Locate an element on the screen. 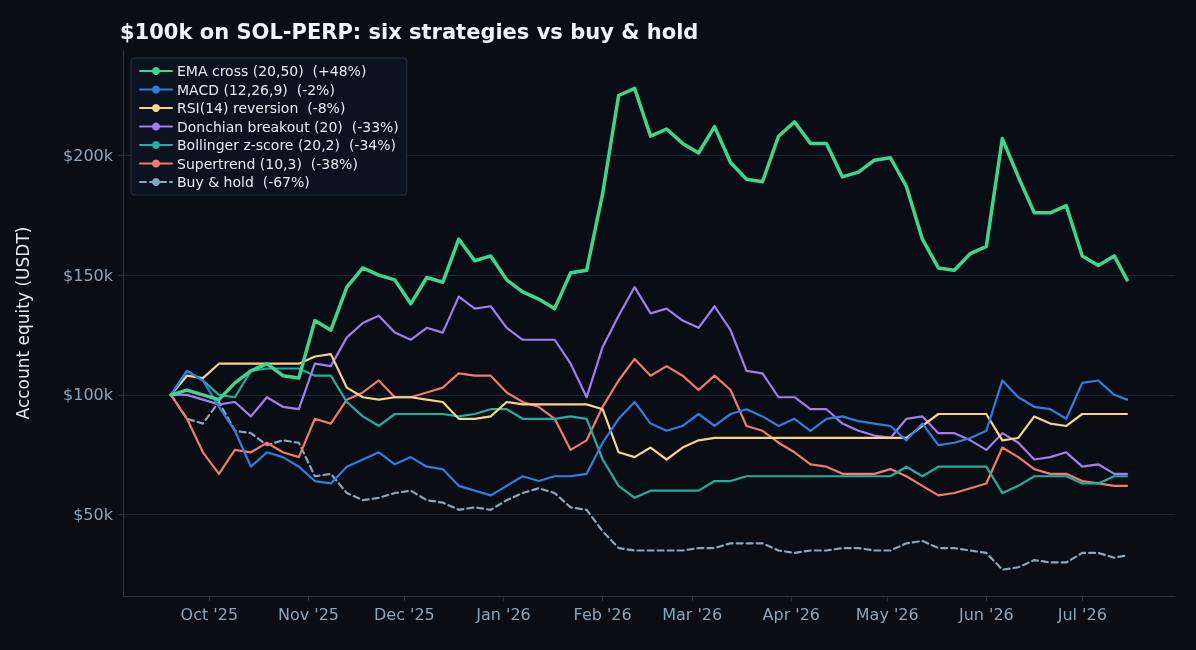 Image resolution: width=1196 pixels, height=650 pixels. legend-label: Donchian breakout (20) (-33%) is located at coordinates (288, 126).